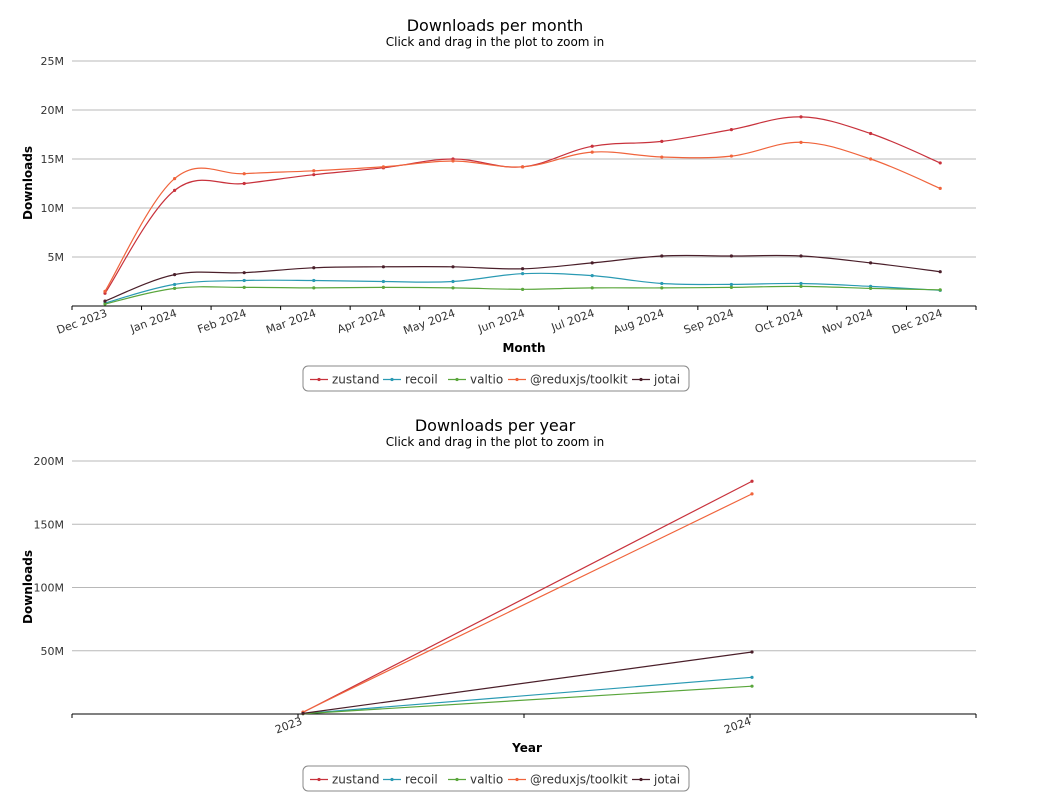  I want to click on x-tick-label: May 2024, so click(429, 322).